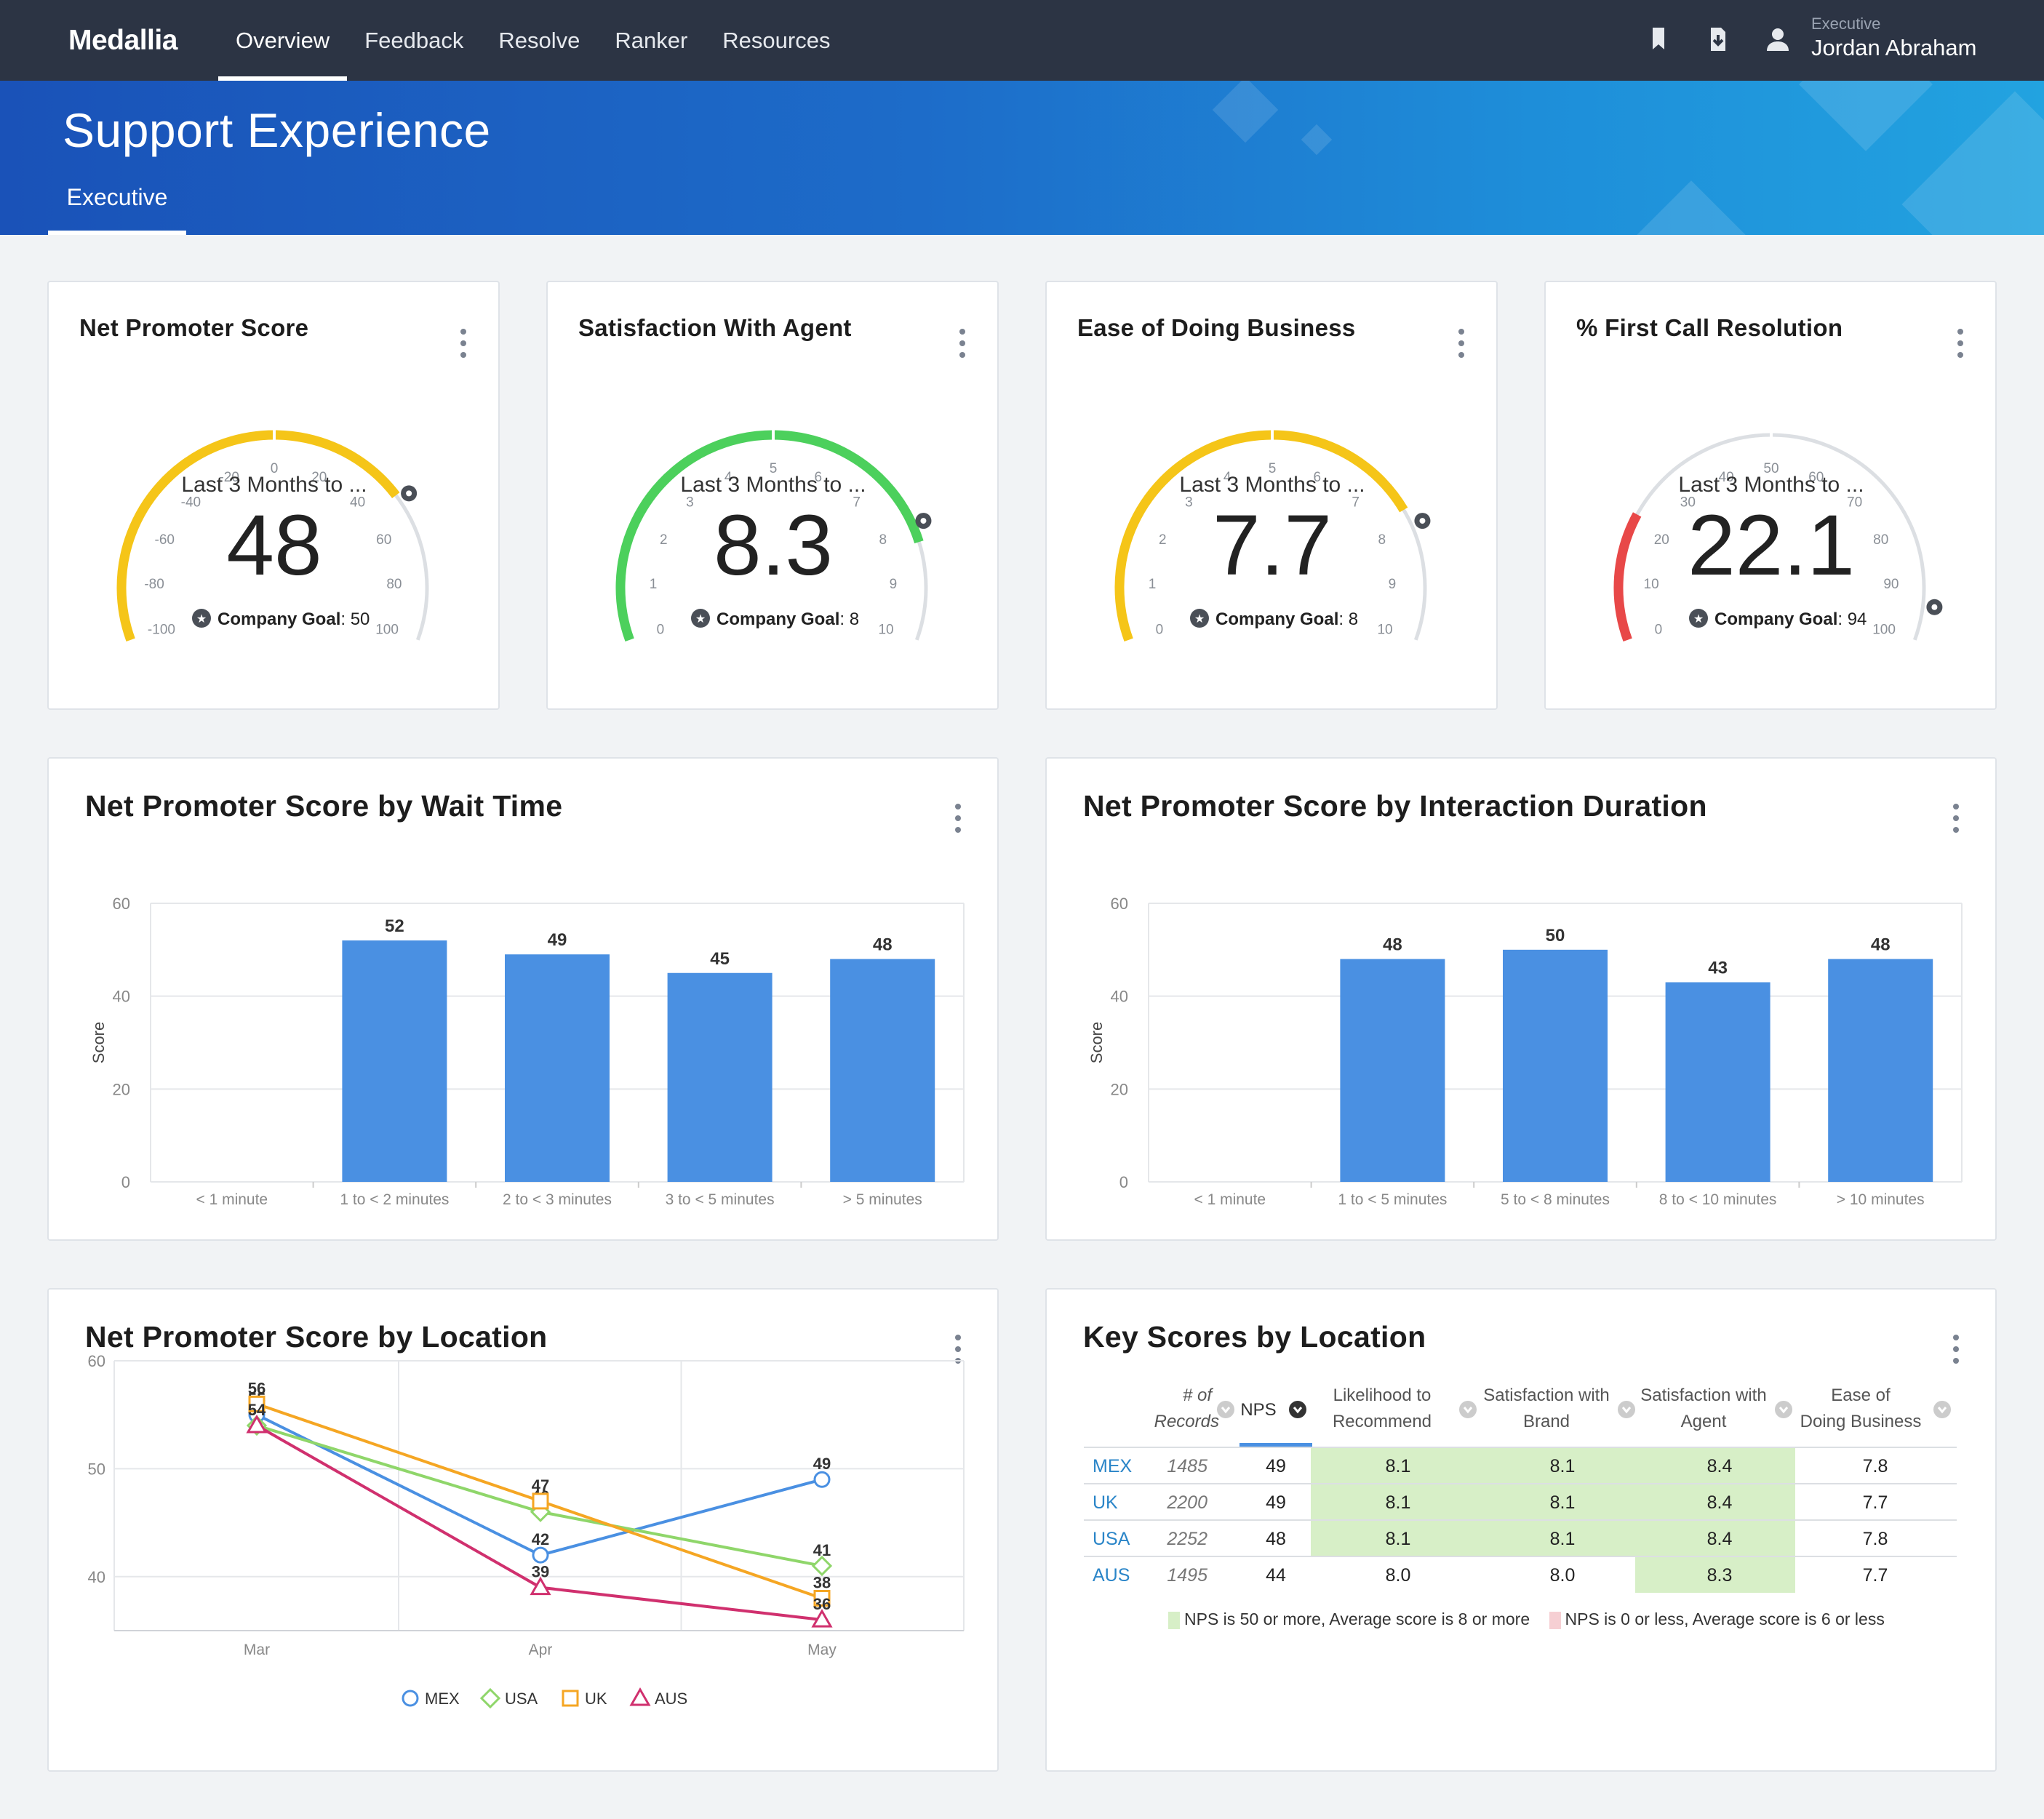 This screenshot has width=2044, height=1819. Describe the element at coordinates (1718, 968) in the screenshot. I see `bar-value-label: 43` at that location.